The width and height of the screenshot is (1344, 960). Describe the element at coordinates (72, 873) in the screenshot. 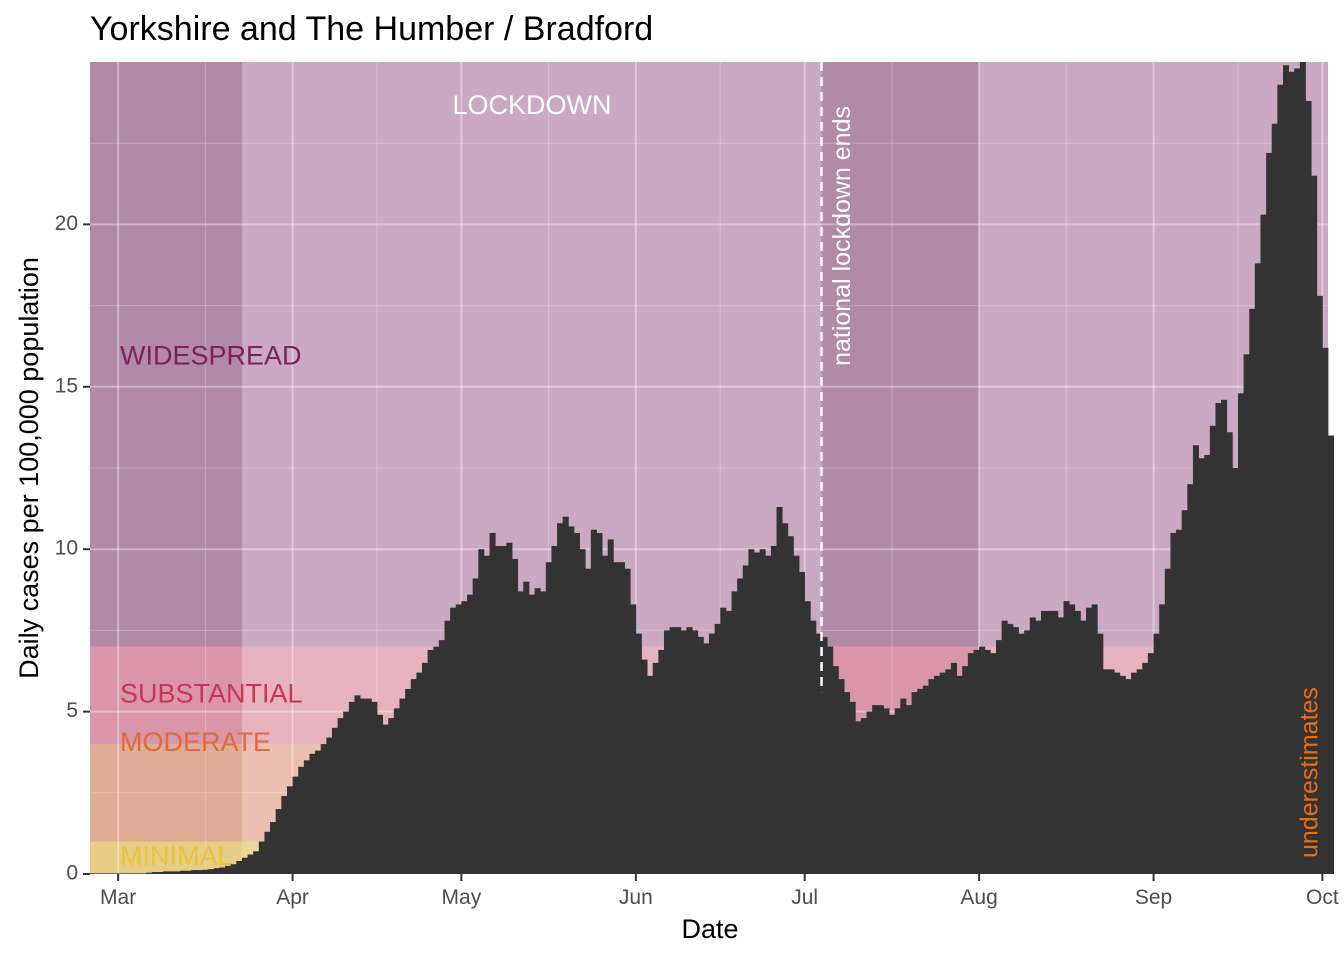

I see `y-tick-label: 0` at that location.